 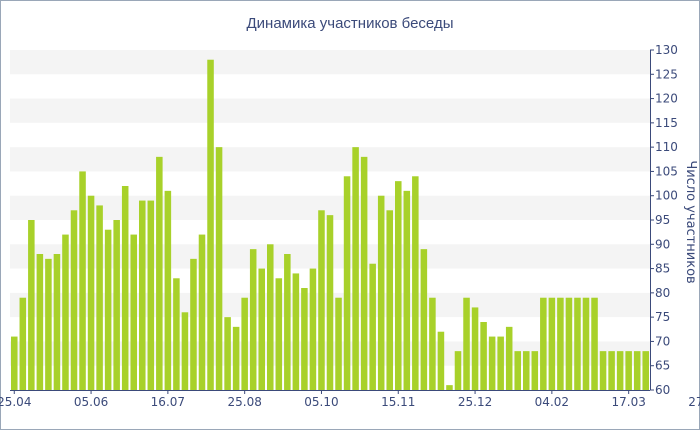 What do you see at coordinates (475, 402) in the screenshot?
I see `x-tick-label: 25.12` at bounding box center [475, 402].